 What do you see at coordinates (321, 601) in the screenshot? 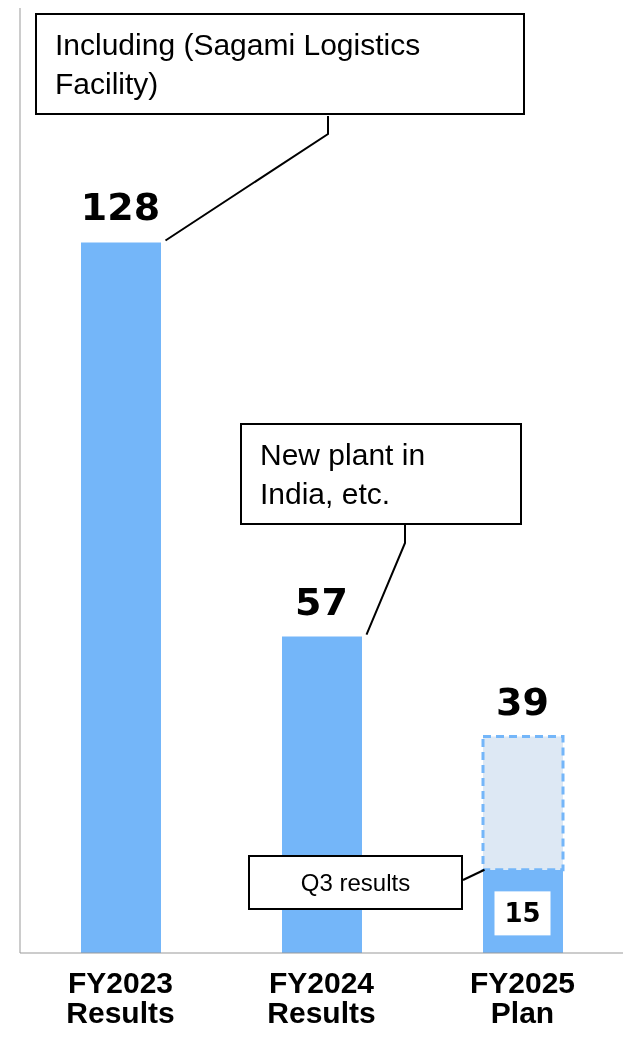
I see `total-label: 57` at bounding box center [321, 601].